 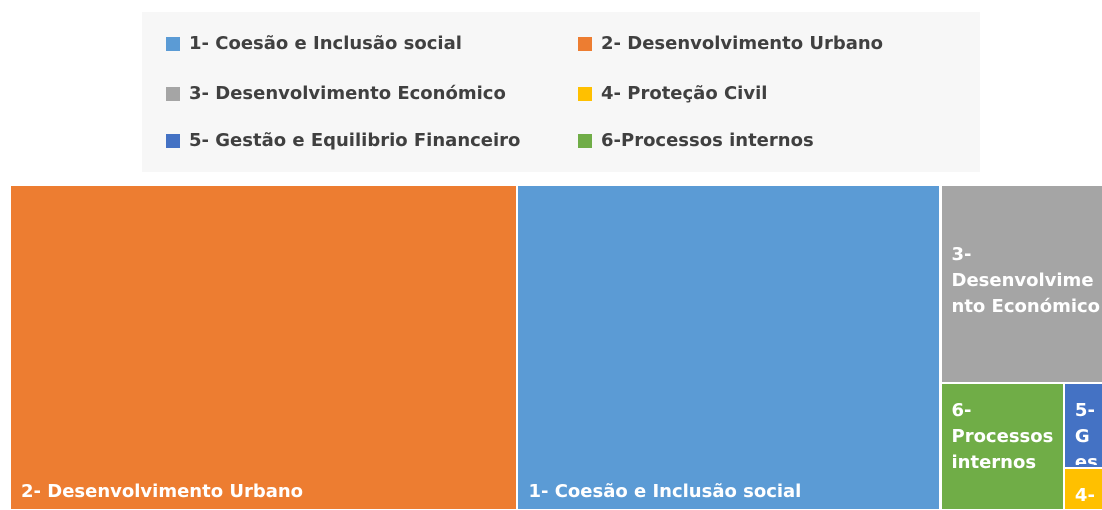 What do you see at coordinates (1086, 432) in the screenshot?
I see `cell-label: 5- Gestão e Equilibrio Financeiro` at bounding box center [1086, 432].